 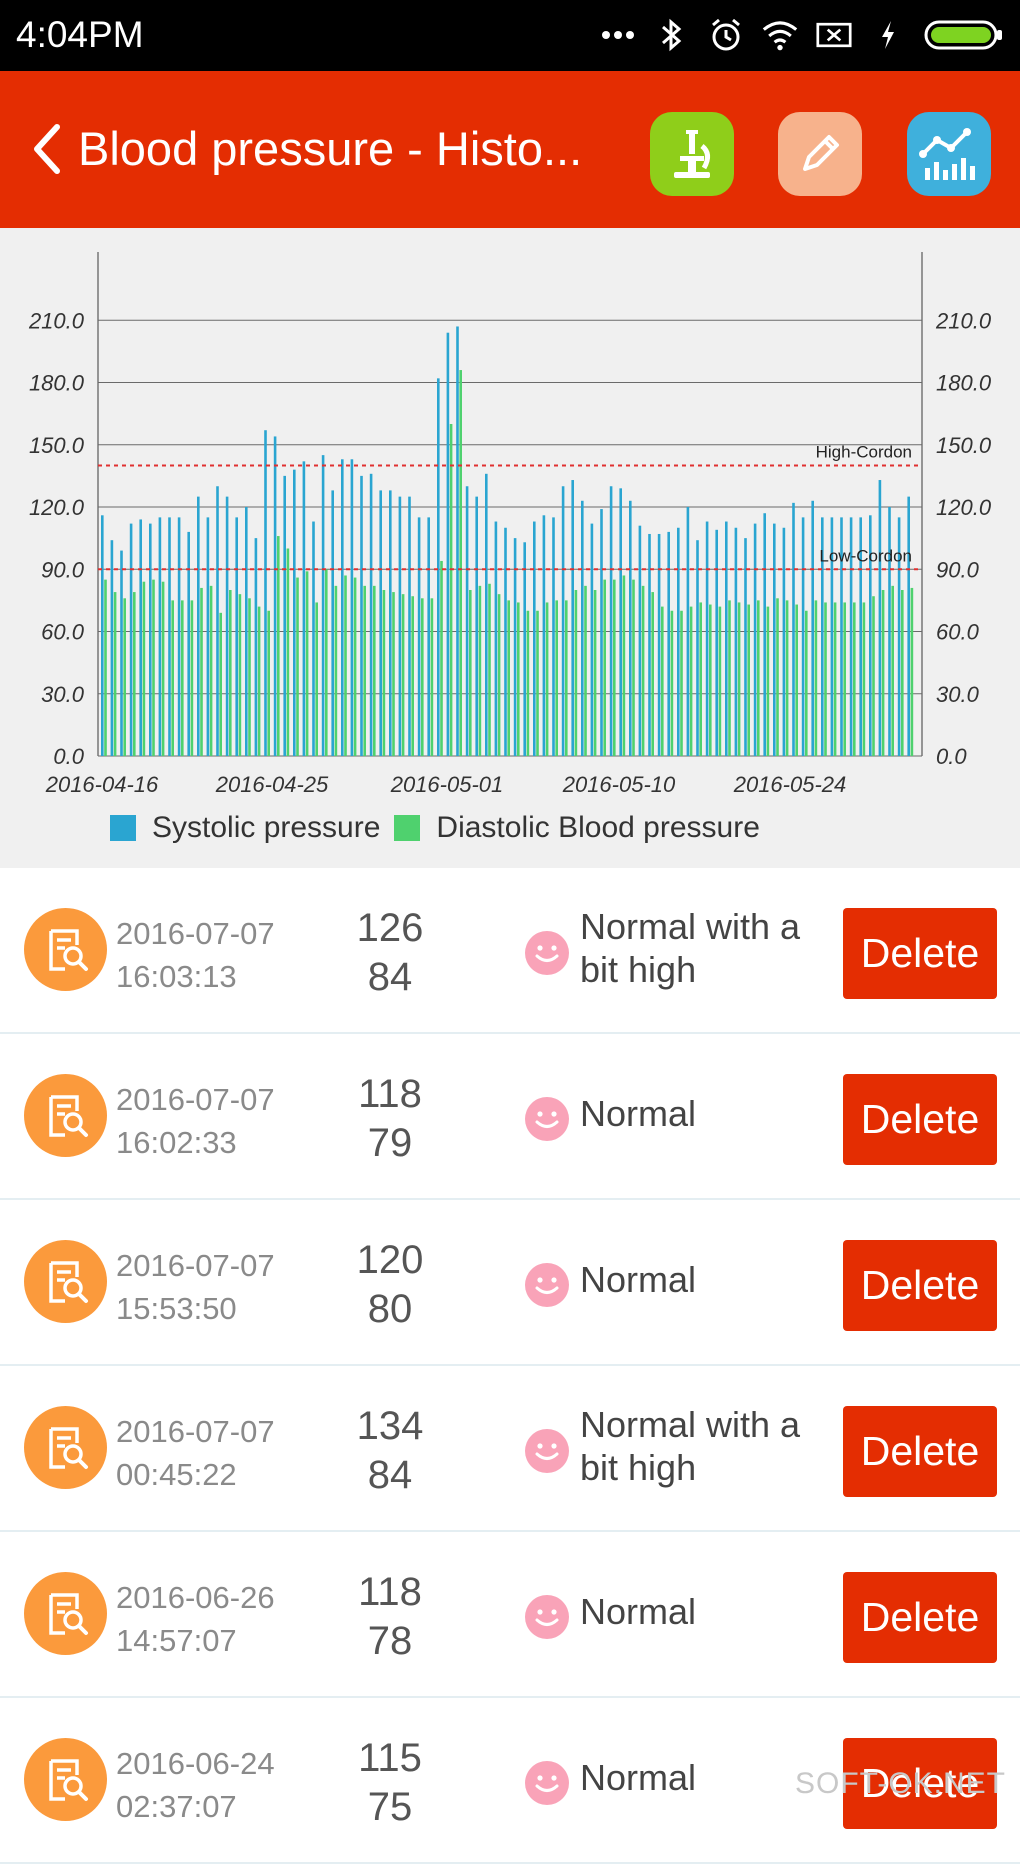 What do you see at coordinates (865, 555) in the screenshot?
I see `reference-line-label: Low-Cordon` at bounding box center [865, 555].